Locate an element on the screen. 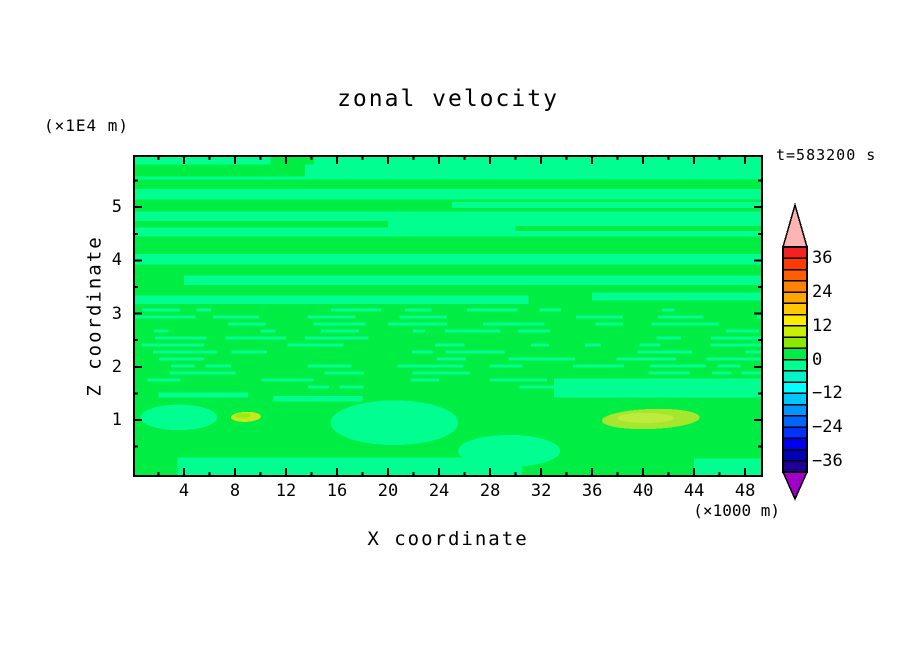 The width and height of the screenshot is (904, 654). y-tick-label: 3 is located at coordinates (116, 313).